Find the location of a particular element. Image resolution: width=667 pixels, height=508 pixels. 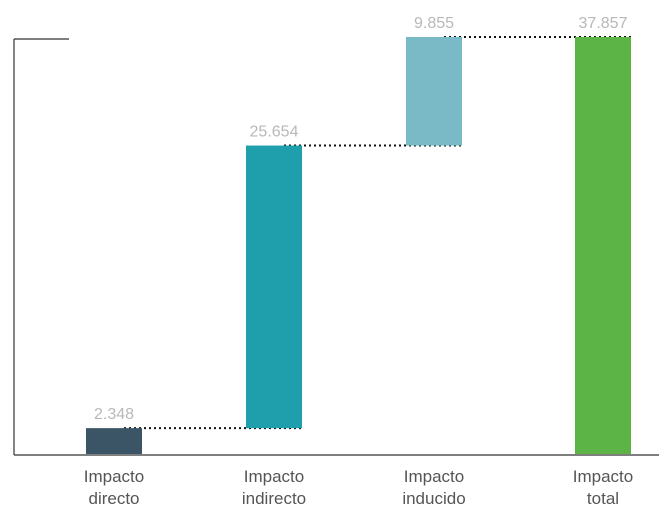

value-label-0: 2.348 is located at coordinates (114, 414).